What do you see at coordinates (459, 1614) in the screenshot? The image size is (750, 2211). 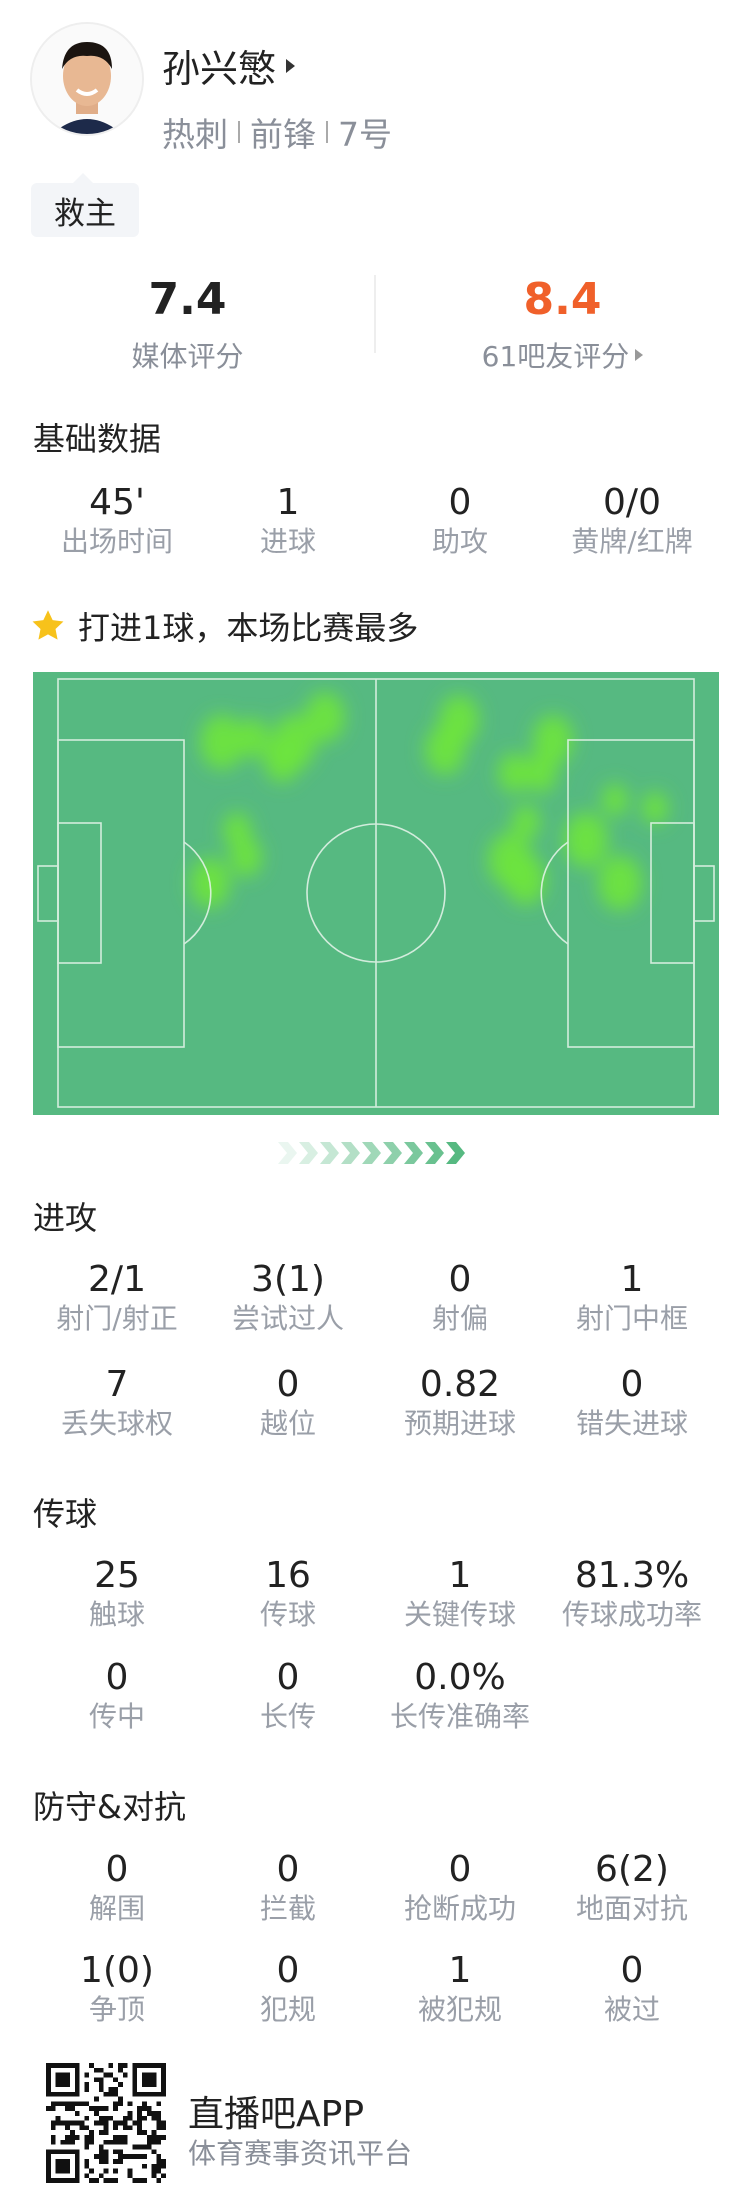 I see `stat-label: 关键传球` at bounding box center [459, 1614].